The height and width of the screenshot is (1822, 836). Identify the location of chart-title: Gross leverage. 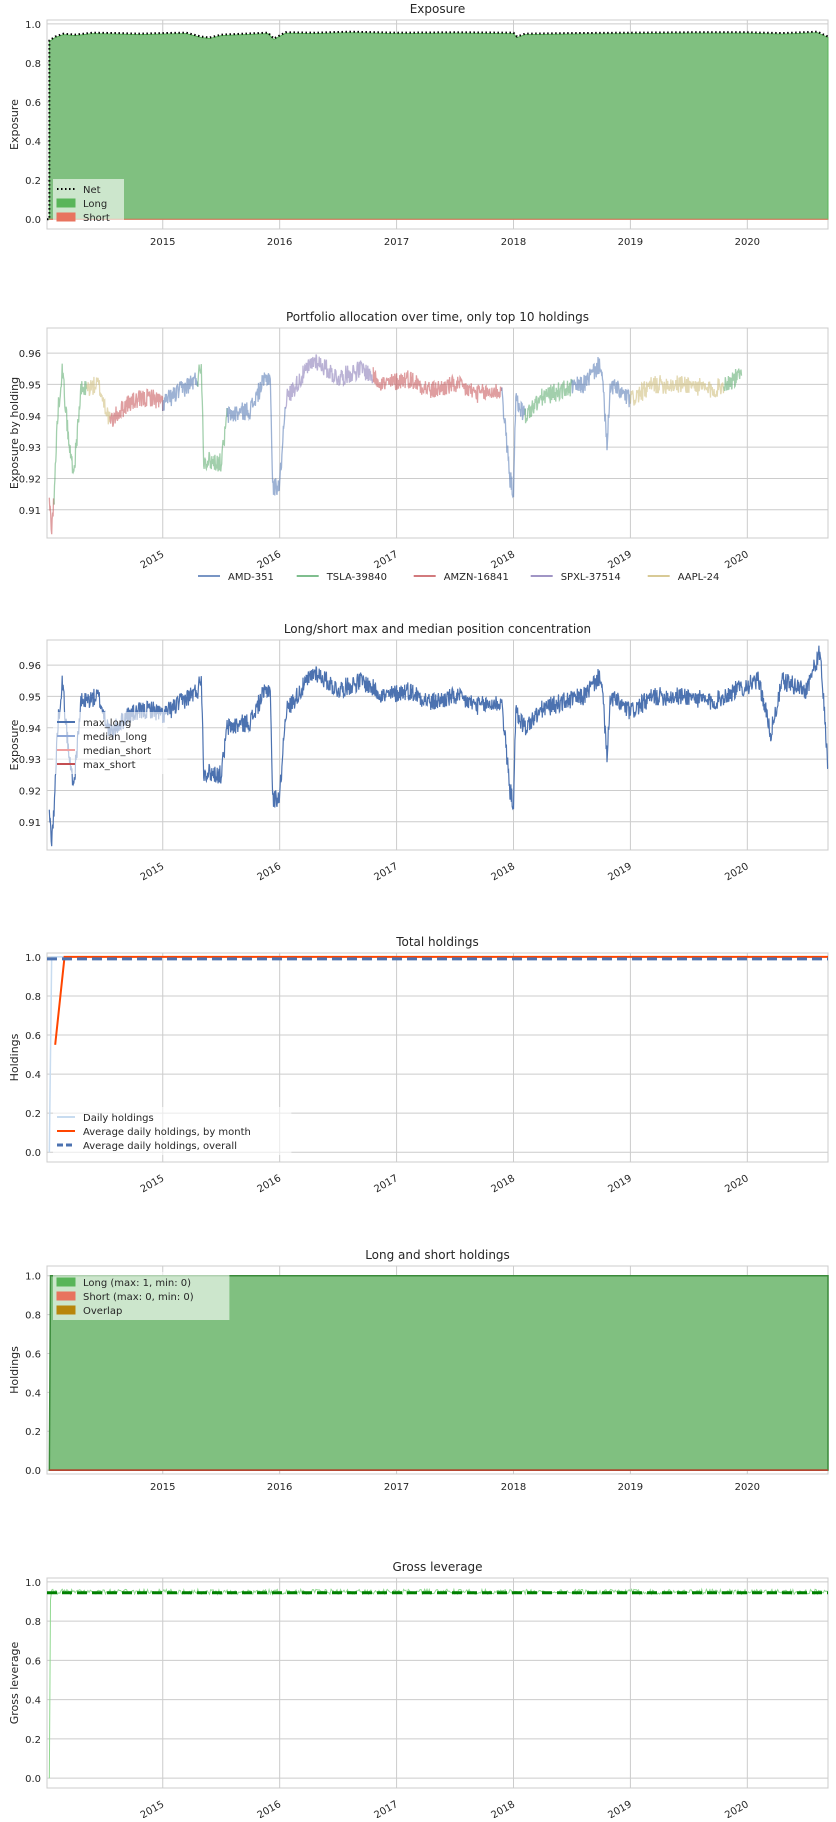
(437, 1567).